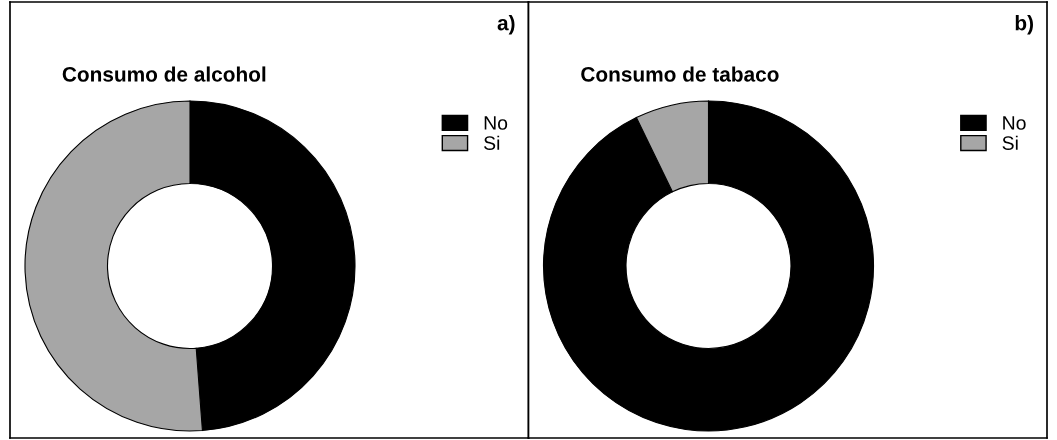  Describe the element at coordinates (506, 25) in the screenshot. I see `text: a)` at that location.